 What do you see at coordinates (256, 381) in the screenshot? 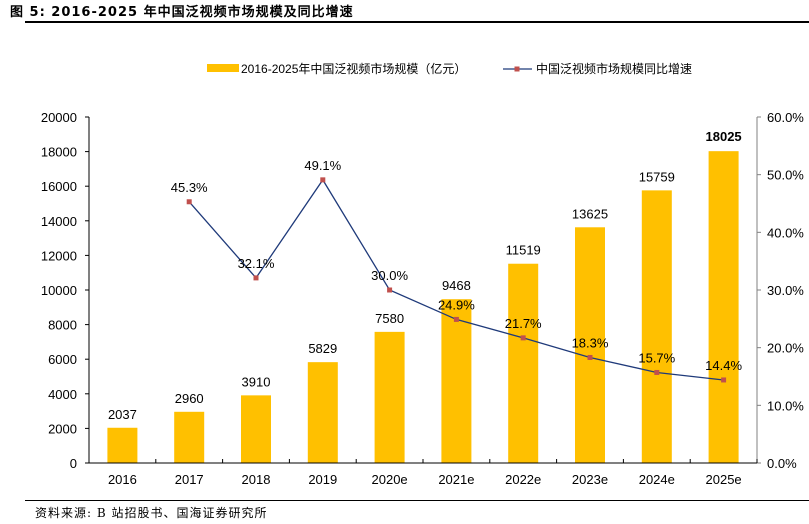
I see `bar-value-label: 3910` at bounding box center [256, 381].